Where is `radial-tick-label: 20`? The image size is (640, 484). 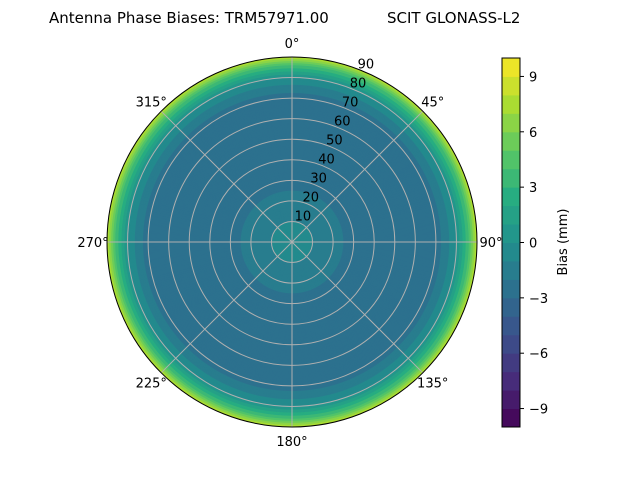
radial-tick-label: 20 is located at coordinates (311, 198).